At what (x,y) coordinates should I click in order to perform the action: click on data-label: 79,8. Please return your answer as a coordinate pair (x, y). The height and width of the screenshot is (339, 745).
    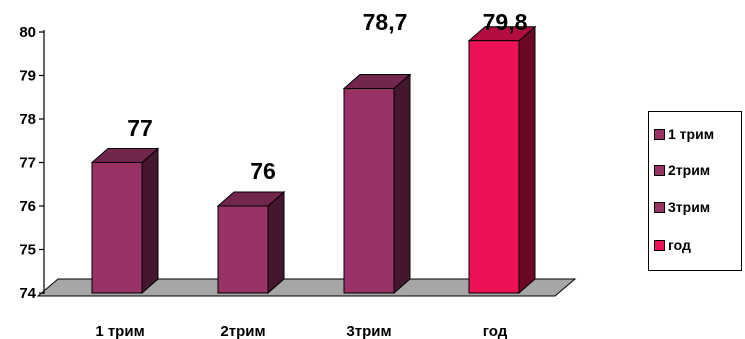
    Looking at the image, I should click on (505, 22).